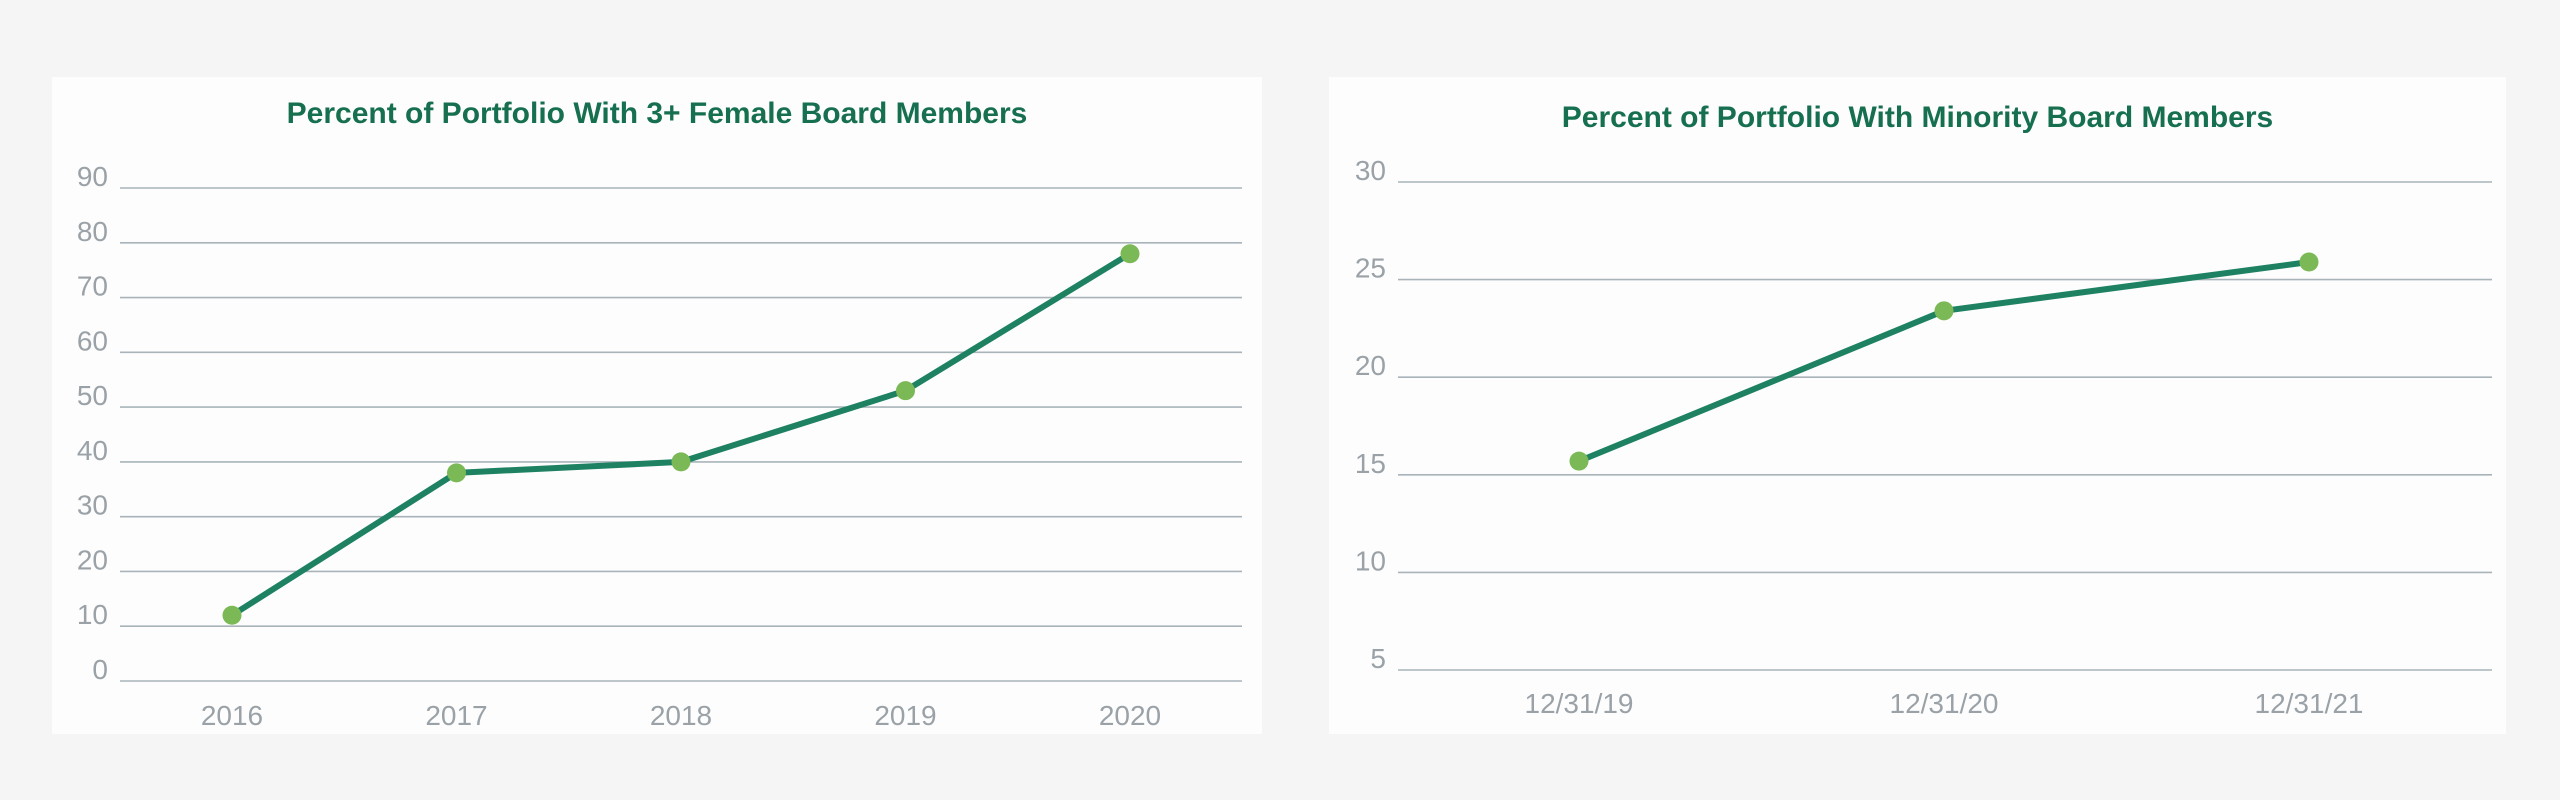  What do you see at coordinates (1370, 268) in the screenshot?
I see `y-tick-label: 25` at bounding box center [1370, 268].